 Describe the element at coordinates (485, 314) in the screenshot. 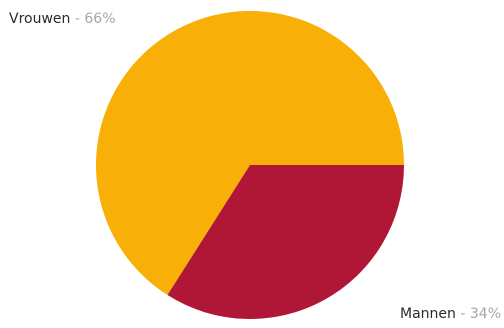

I see `slice-label-percent: 34%` at that location.